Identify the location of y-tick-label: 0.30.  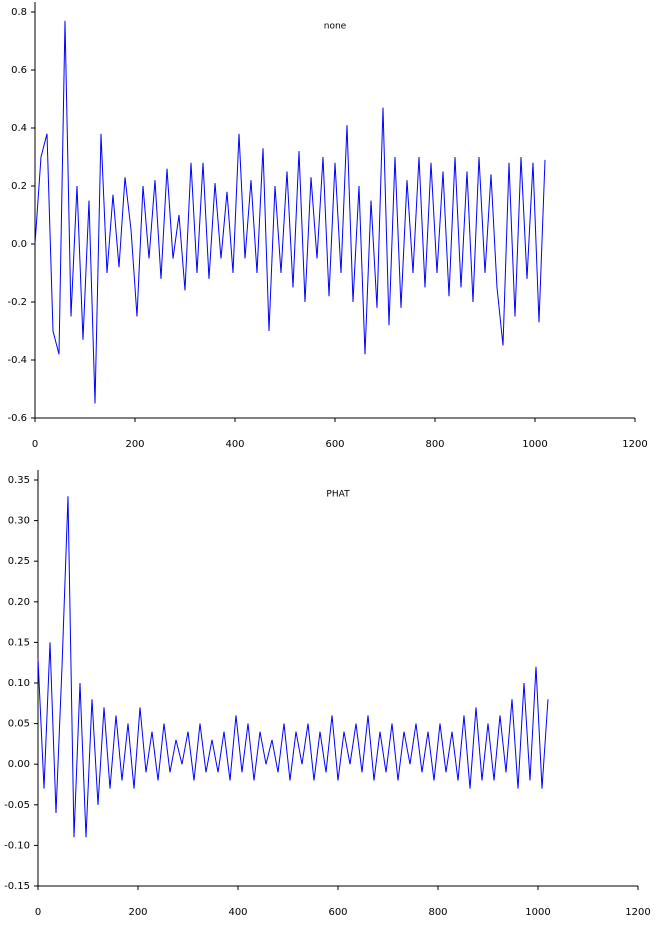
(19, 521).